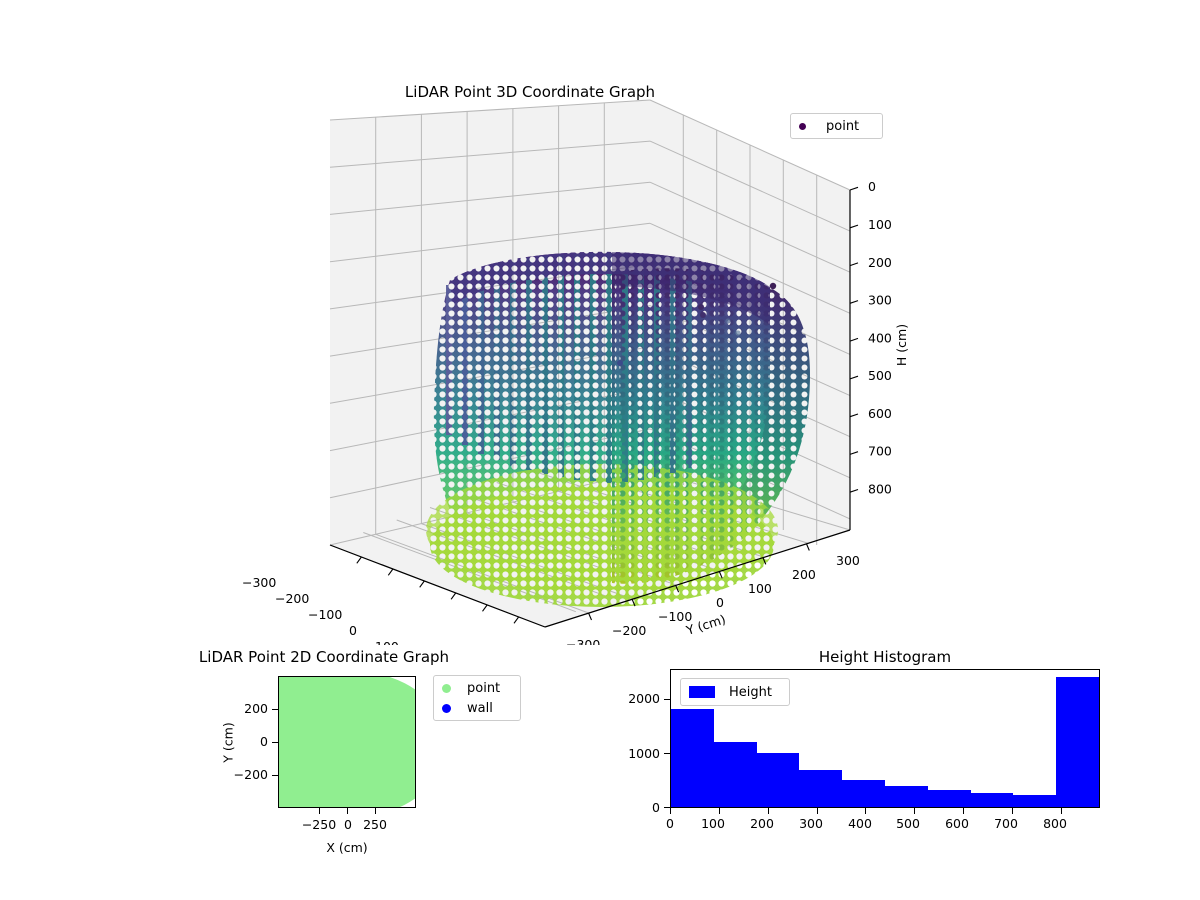 This screenshot has width=1200, height=900. I want to click on legend-item-wall: wall, so click(477, 708).